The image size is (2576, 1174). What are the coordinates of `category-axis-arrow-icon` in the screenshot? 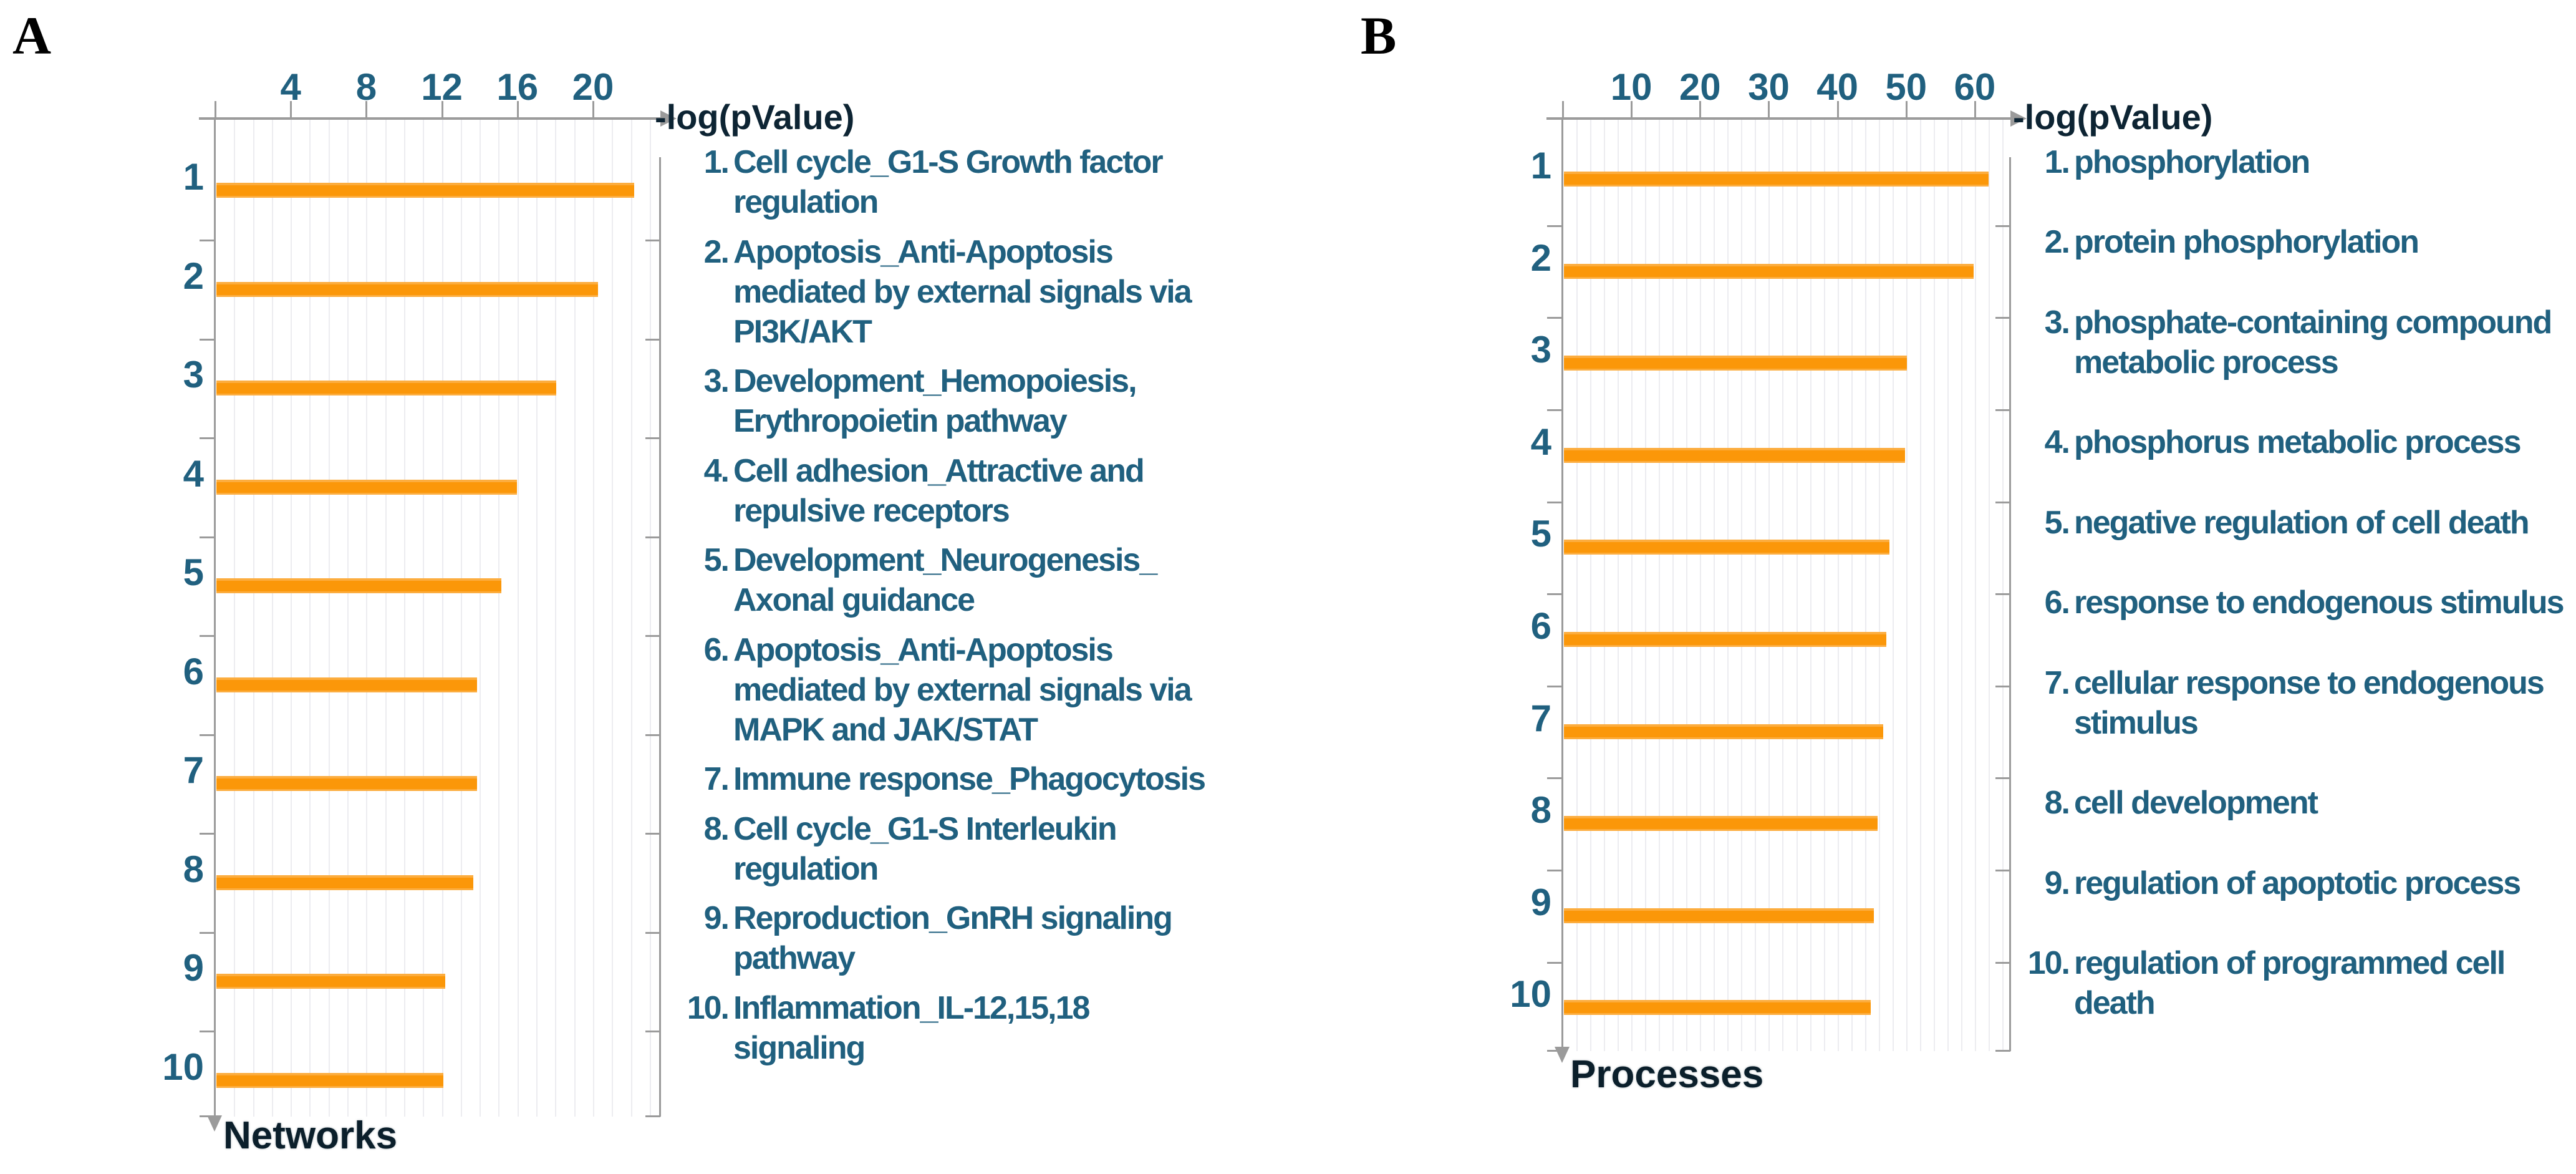 It's located at (1562, 1055).